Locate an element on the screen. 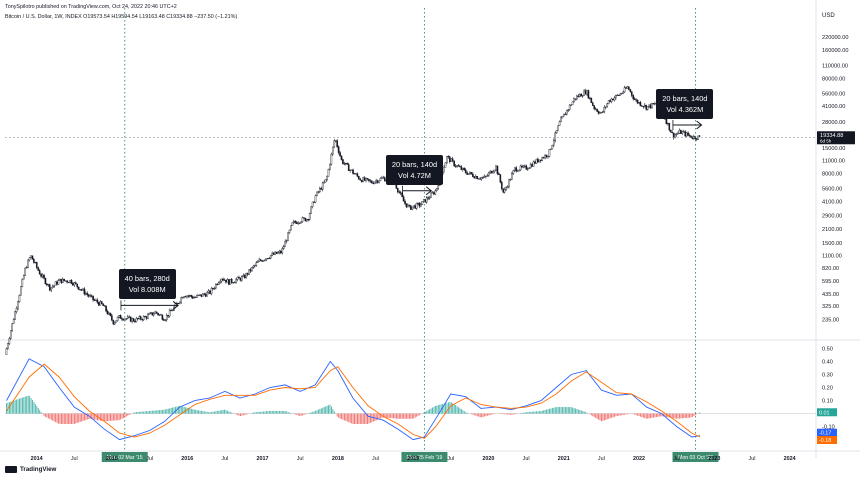  bar-countdown-label: 6d 5h is located at coordinates (826, 140).